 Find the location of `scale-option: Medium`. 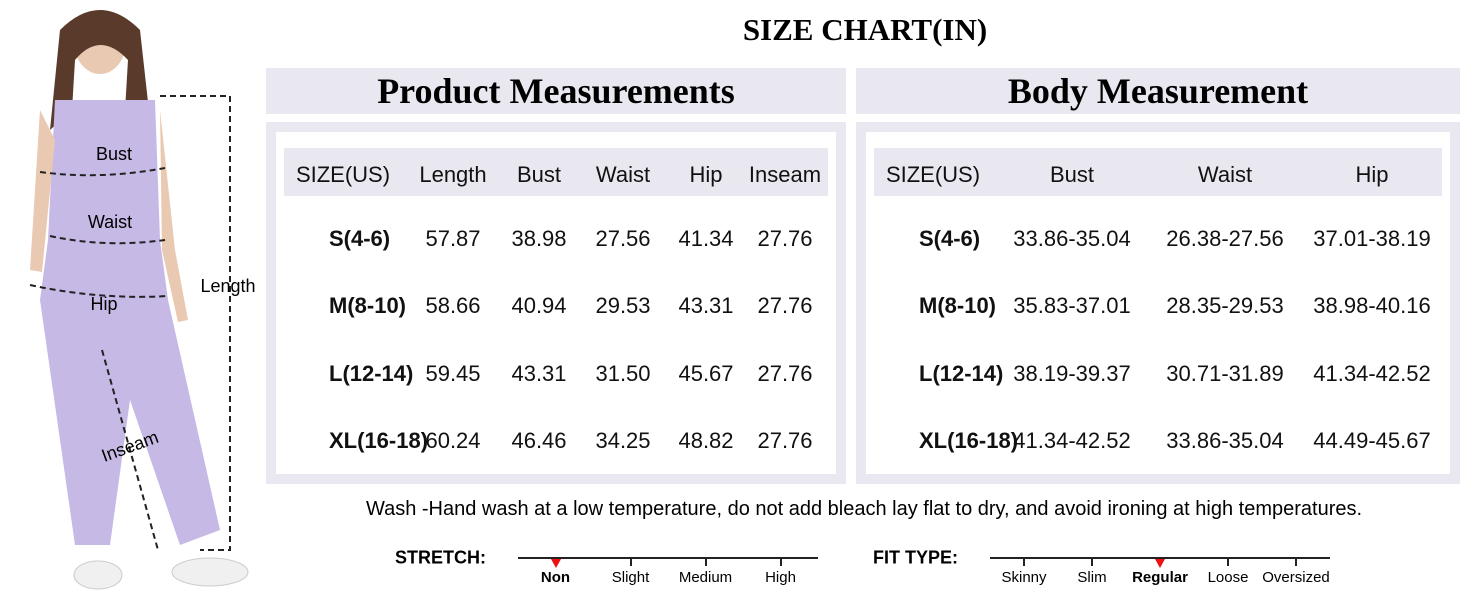

scale-option: Medium is located at coordinates (705, 577).